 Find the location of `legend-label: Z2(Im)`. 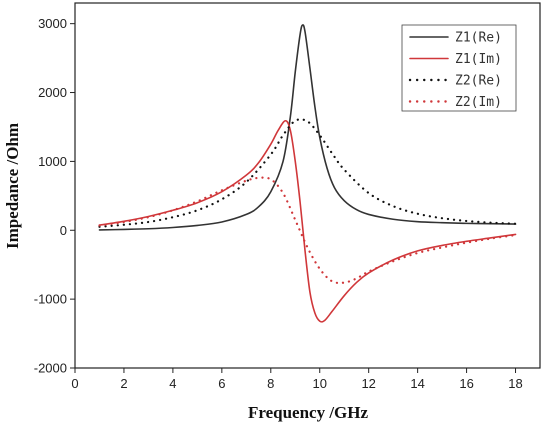

legend-label: Z2(Im) is located at coordinates (478, 102).